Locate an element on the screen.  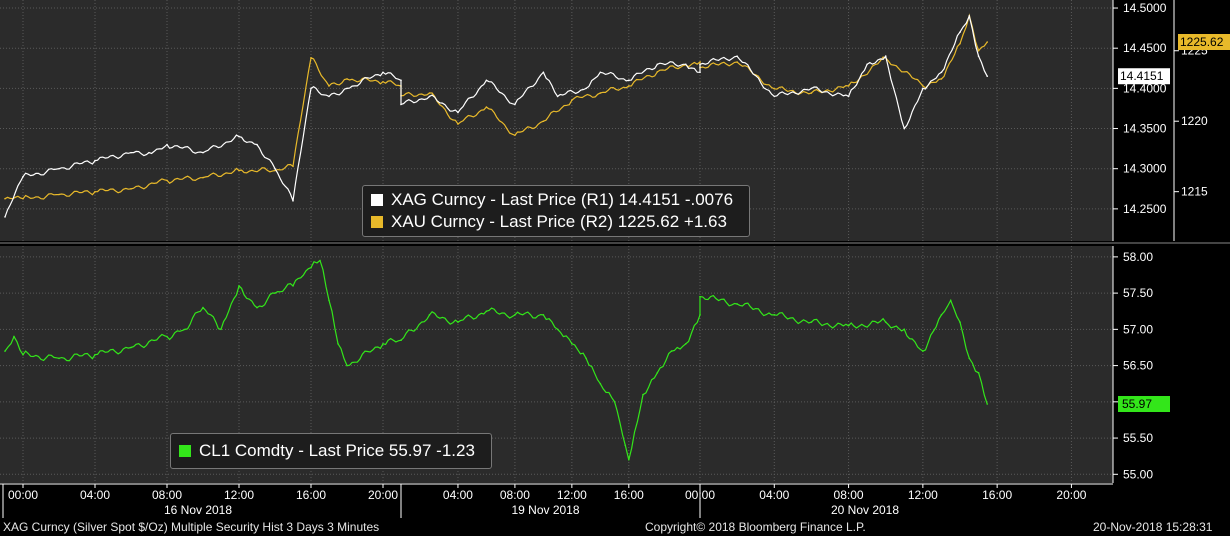
time-tick-label: 20:00 is located at coordinates (1071, 495).